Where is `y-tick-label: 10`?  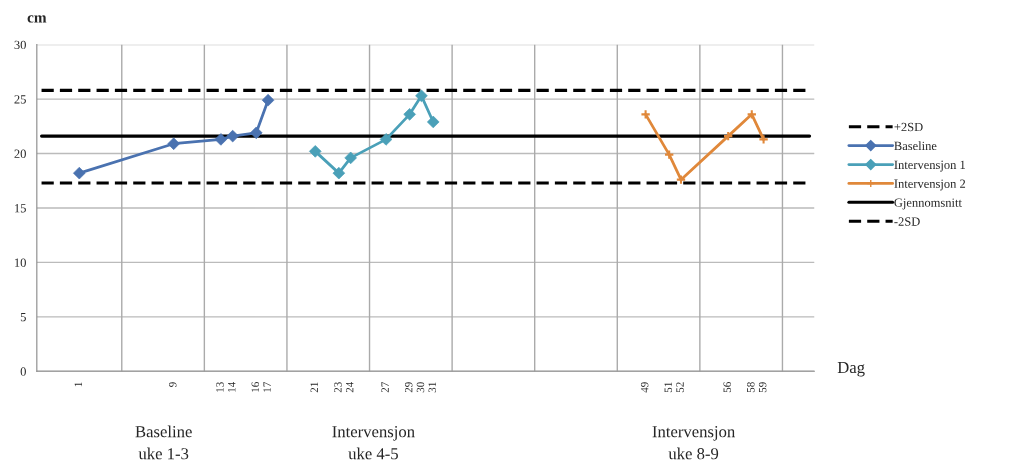
y-tick-label: 10 is located at coordinates (20, 262).